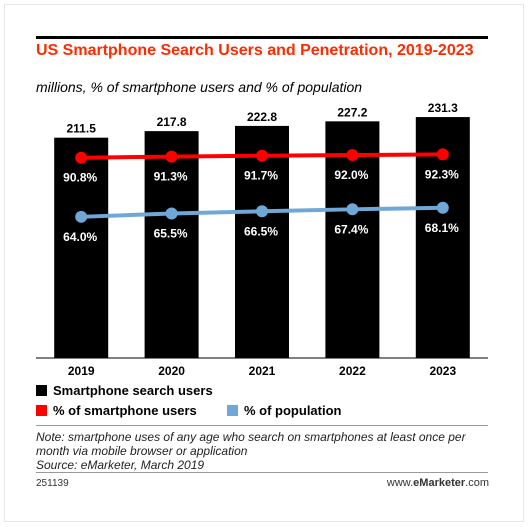 The width and height of the screenshot is (530, 527). I want to click on line2-label-2020: 65.5%, so click(171, 234).